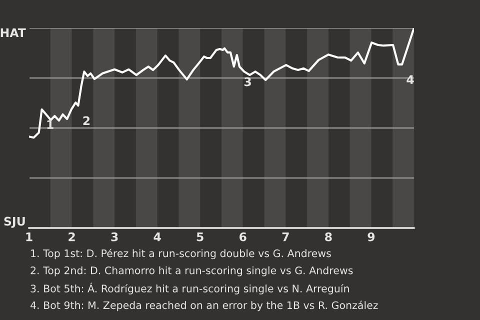  Describe the element at coordinates (114, 237) in the screenshot. I see `x-tick-label: 3` at that location.